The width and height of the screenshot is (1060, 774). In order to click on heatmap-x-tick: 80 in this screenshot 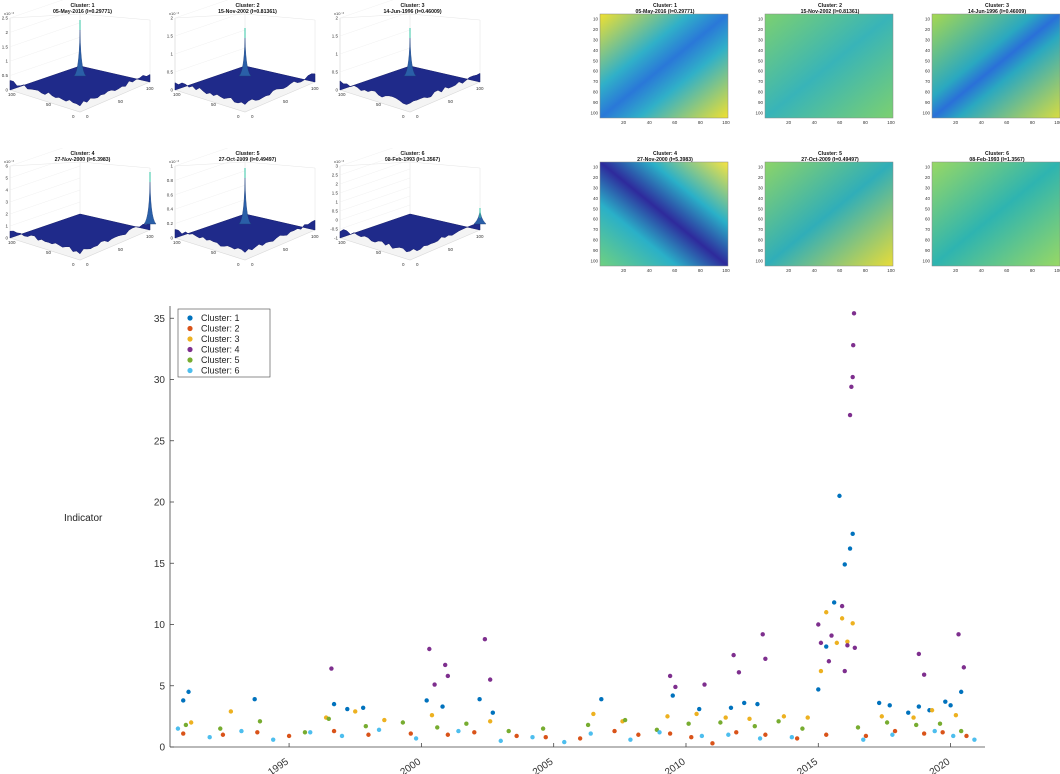, I will do `click(866, 122)`.